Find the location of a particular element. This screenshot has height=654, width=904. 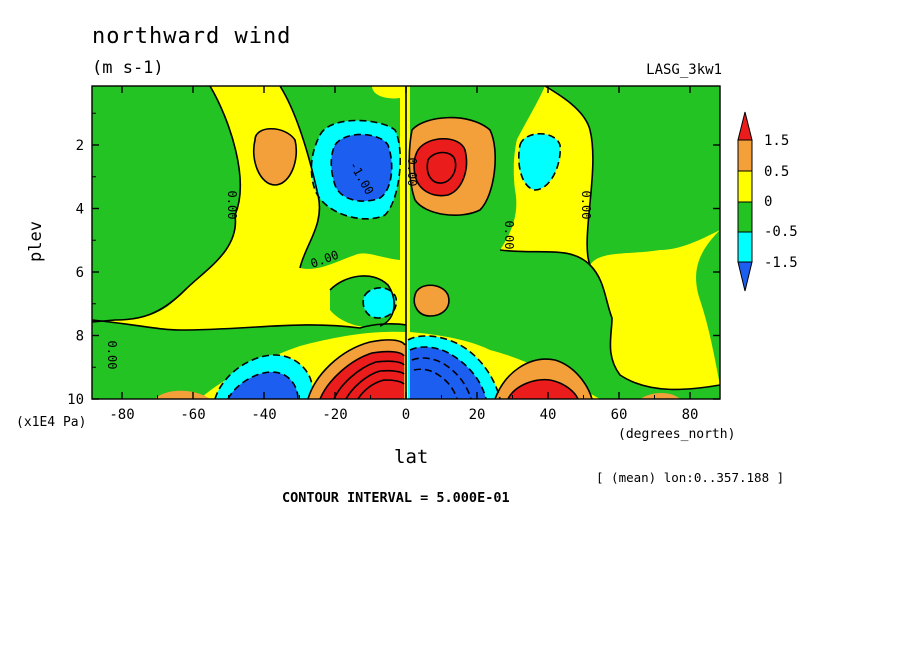

dataset-label: LASG_3kw1 is located at coordinates (684, 70).